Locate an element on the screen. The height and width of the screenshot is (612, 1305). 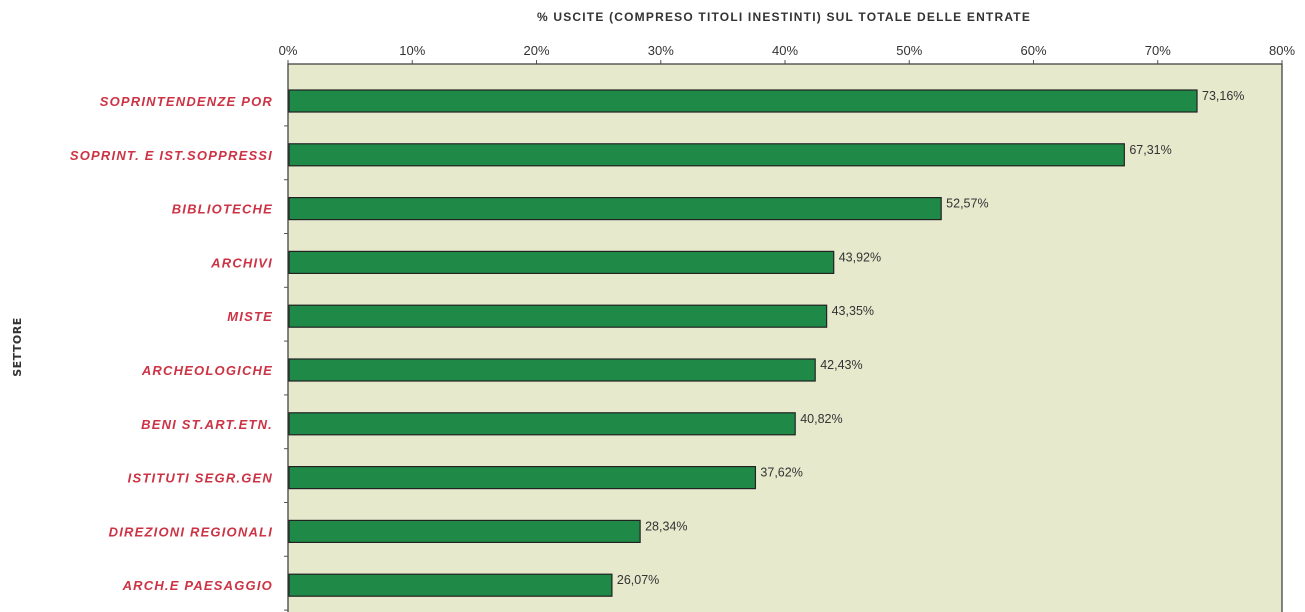
x-tick-label: 0% is located at coordinates (288, 50).